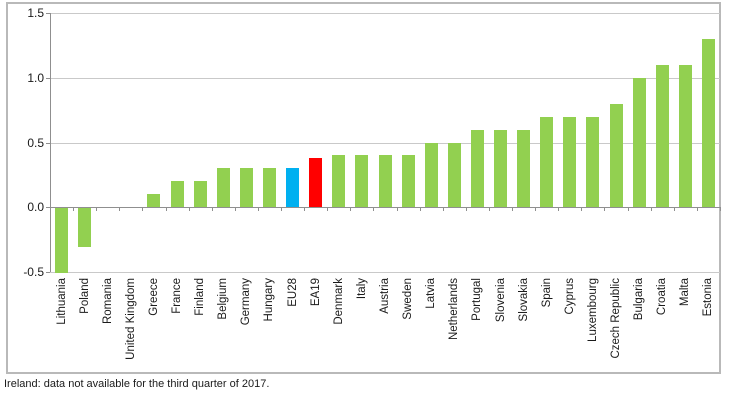  What do you see at coordinates (385, 272) in the screenshot?
I see `gridline--0.5` at bounding box center [385, 272].